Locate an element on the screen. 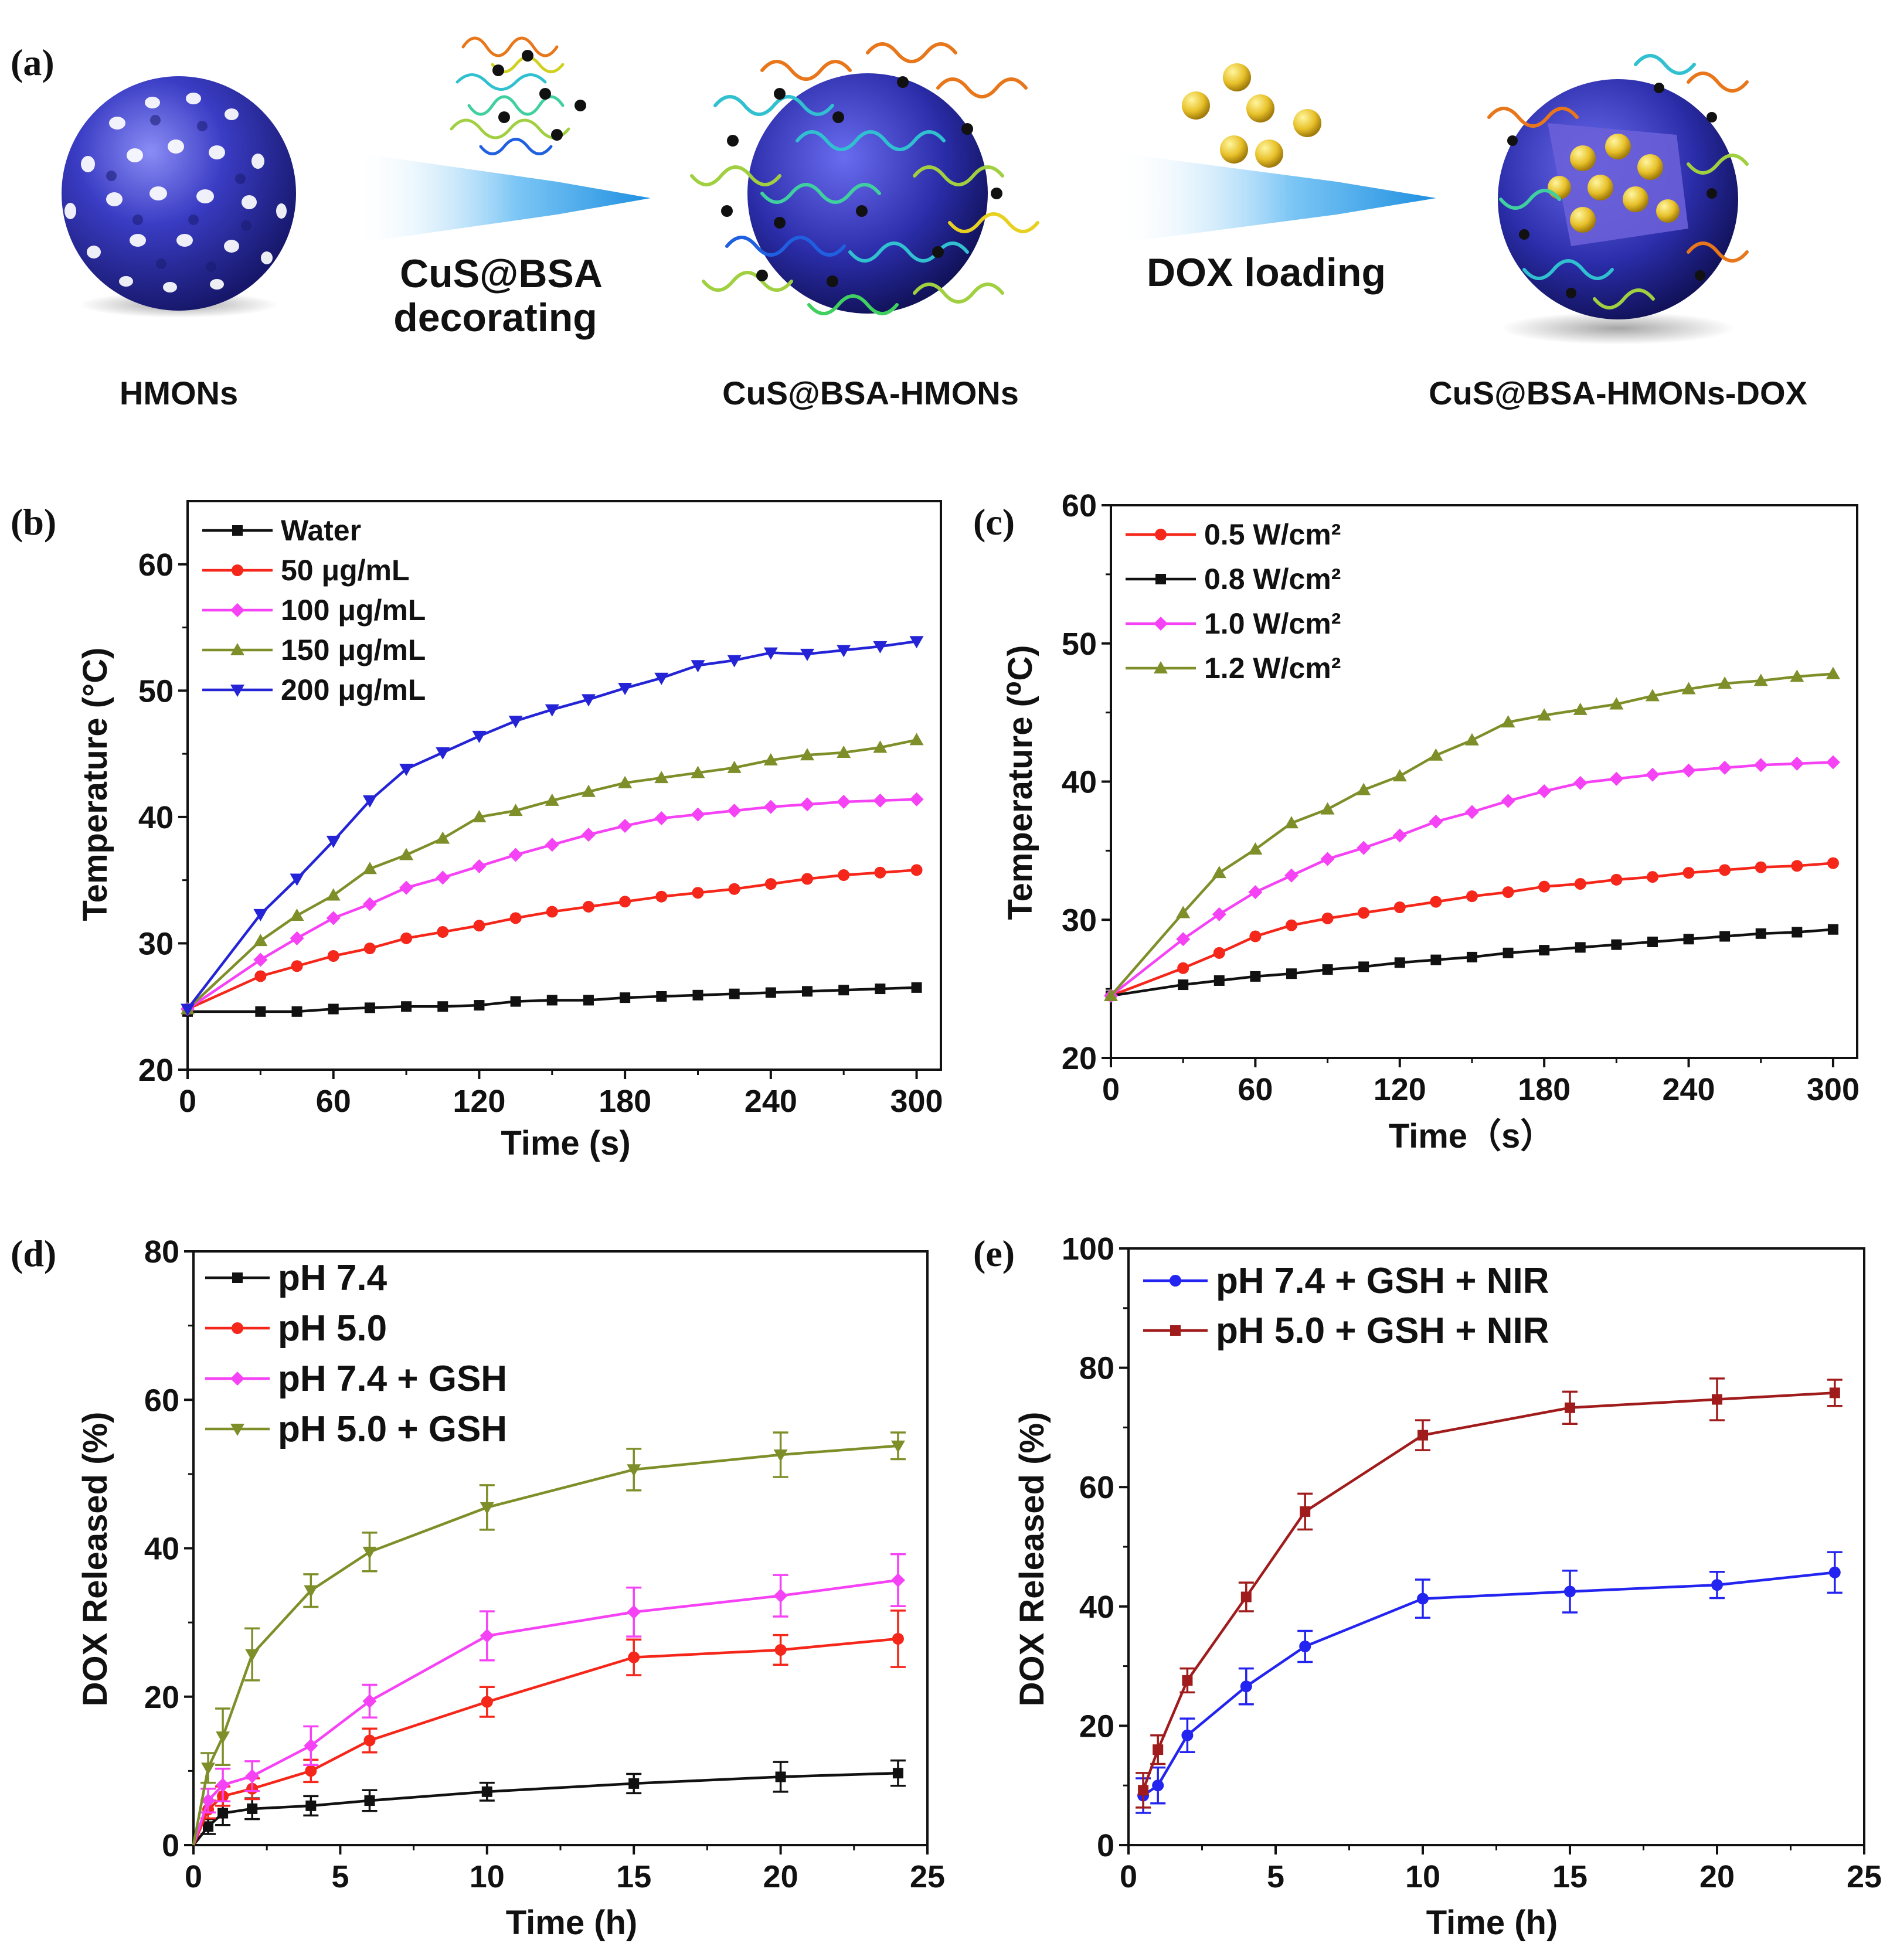 This screenshot has width=1890, height=1960. x-tick-label: 300 is located at coordinates (1833, 1089).